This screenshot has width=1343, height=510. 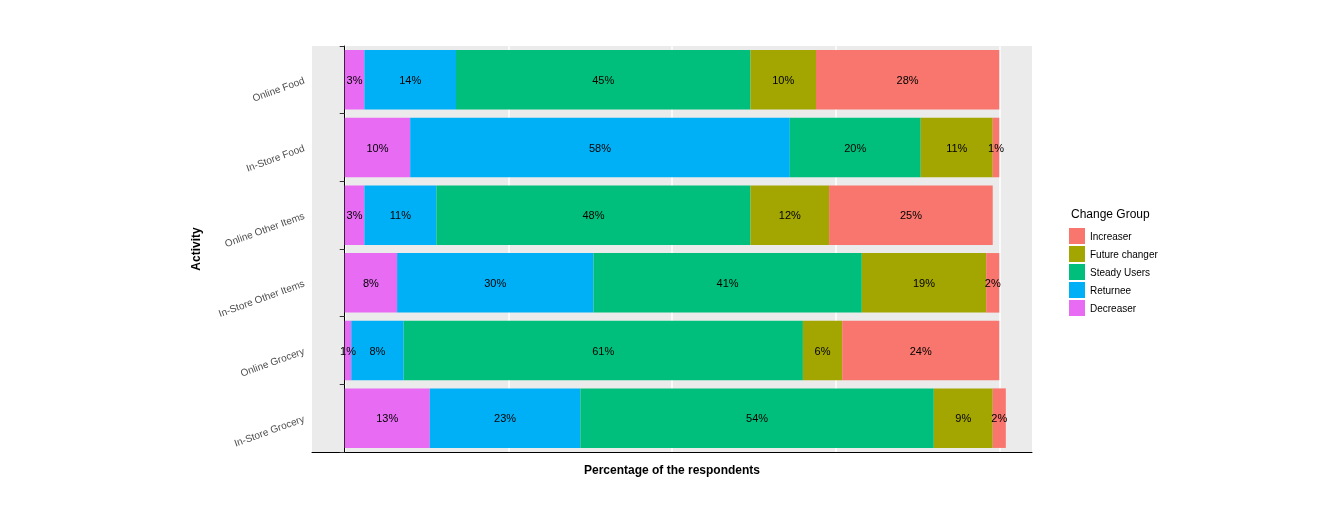 I want to click on data-label: 9%, so click(x=963, y=418).